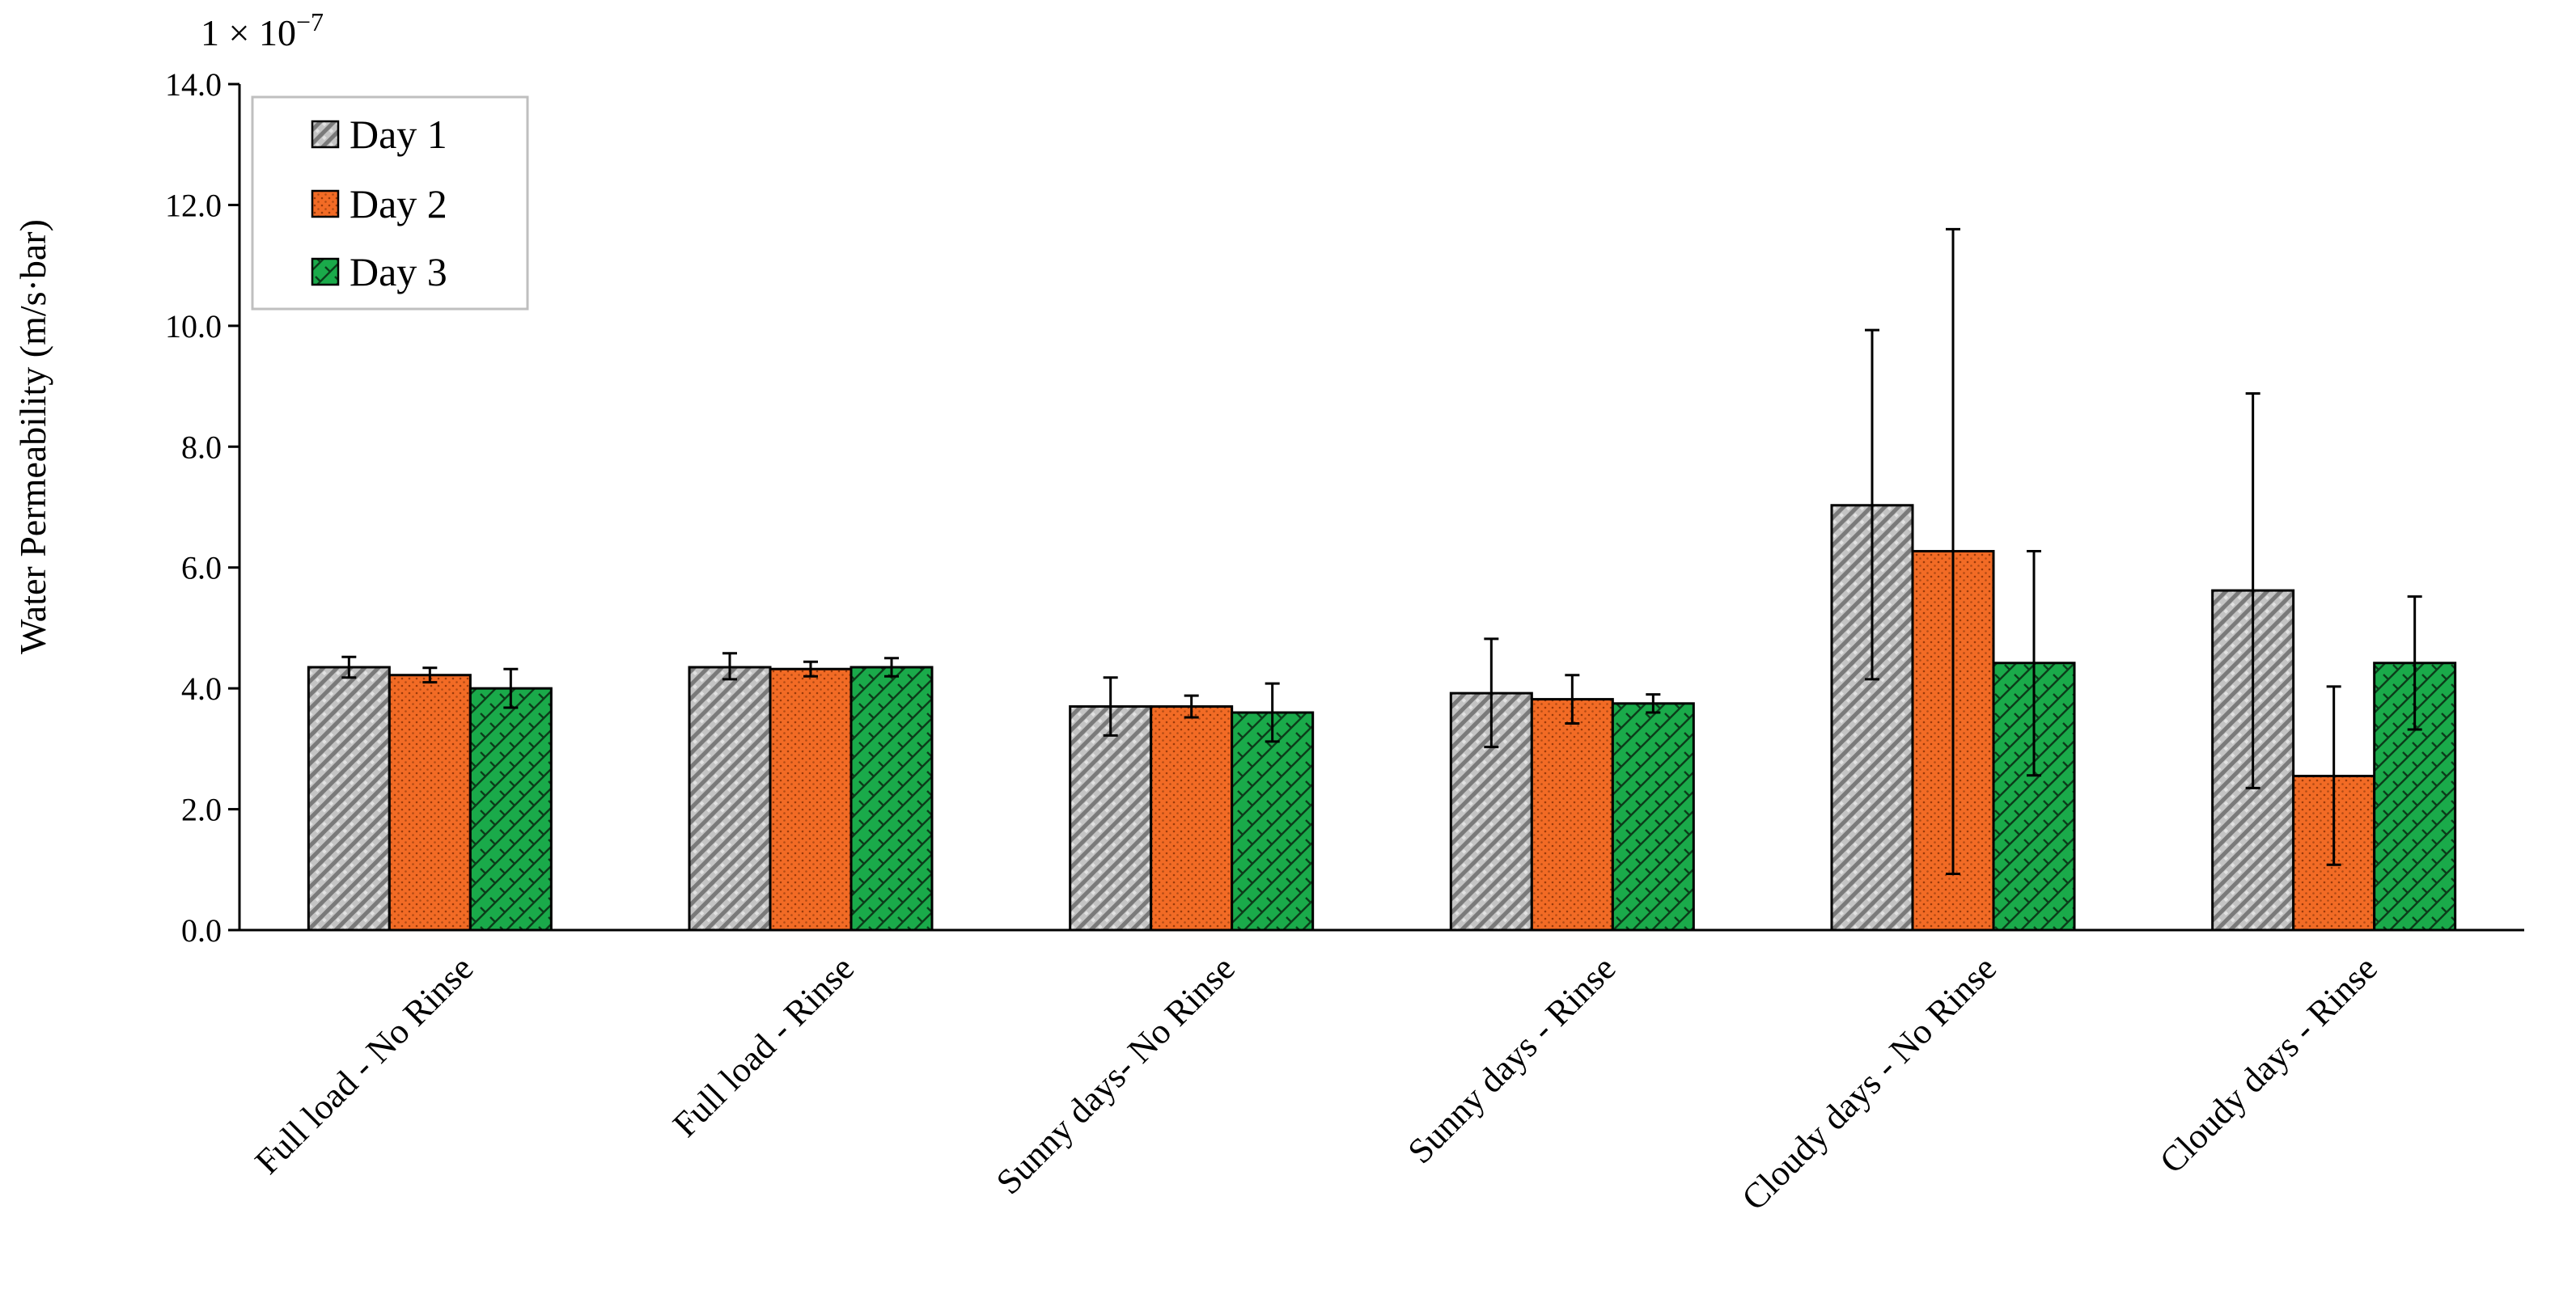  I want to click on legend: Day 1 Day 2 Day 3, so click(390, 203).